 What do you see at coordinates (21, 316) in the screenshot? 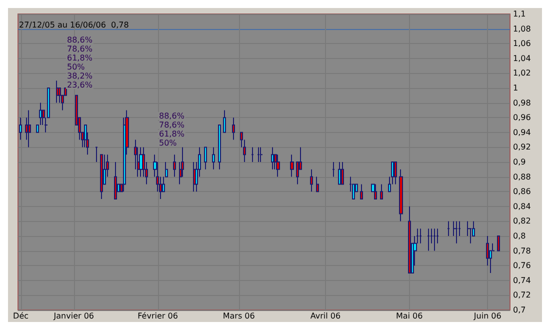
I see `x-tick-label: Déc` at bounding box center [21, 316].